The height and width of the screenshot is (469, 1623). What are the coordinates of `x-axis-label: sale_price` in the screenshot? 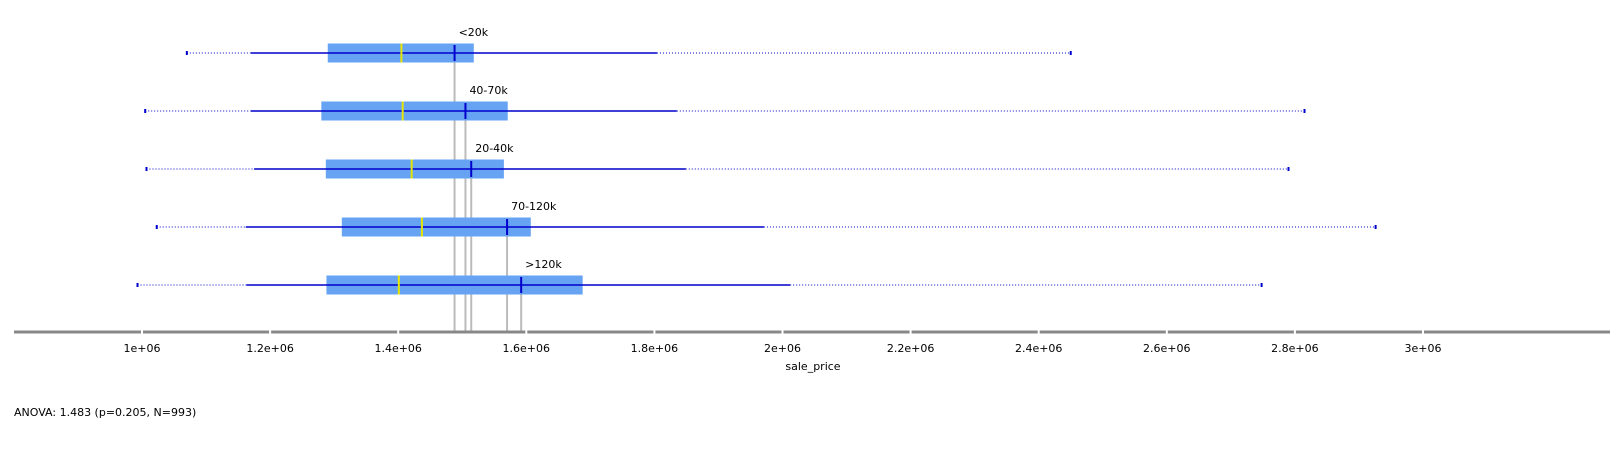 It's located at (812, 366).